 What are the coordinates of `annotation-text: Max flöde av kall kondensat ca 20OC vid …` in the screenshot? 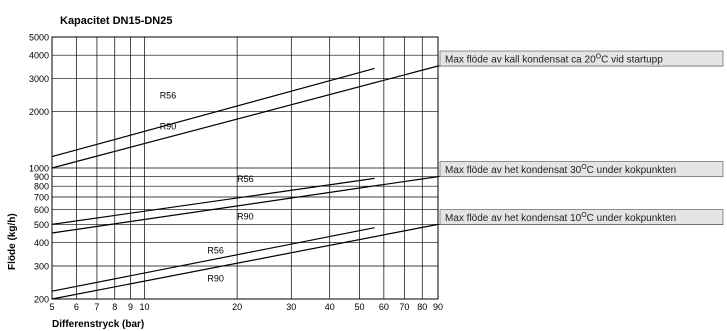 It's located at (554, 60).